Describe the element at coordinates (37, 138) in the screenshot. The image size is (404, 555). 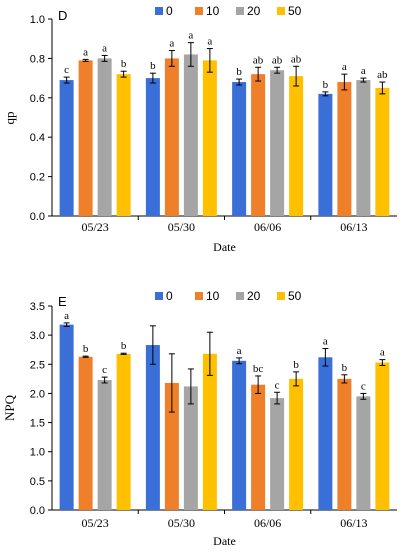
I see `y-tick-label: 0.4` at that location.